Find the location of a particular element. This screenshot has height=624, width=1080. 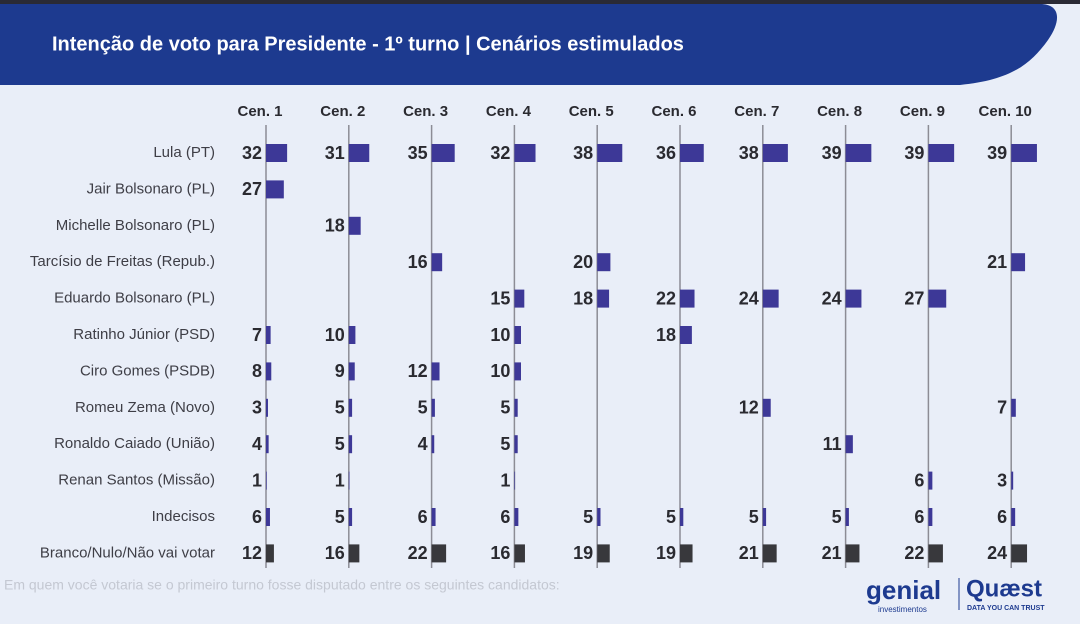

value-label: 39 is located at coordinates (997, 153).